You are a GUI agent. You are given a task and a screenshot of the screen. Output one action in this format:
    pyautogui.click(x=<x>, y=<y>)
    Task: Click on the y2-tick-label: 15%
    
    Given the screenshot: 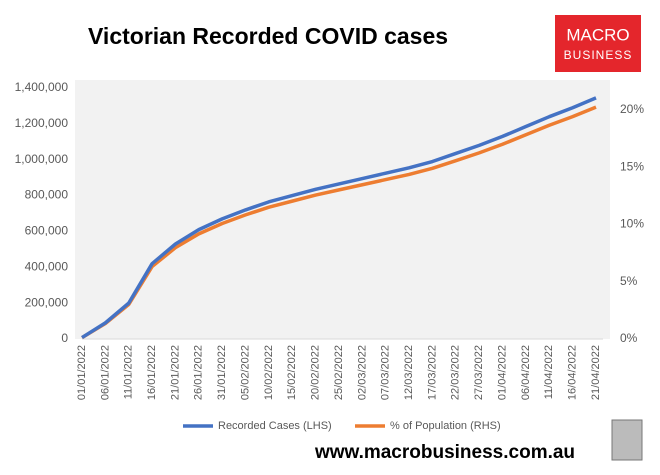 What is the action you would take?
    pyautogui.click(x=632, y=166)
    